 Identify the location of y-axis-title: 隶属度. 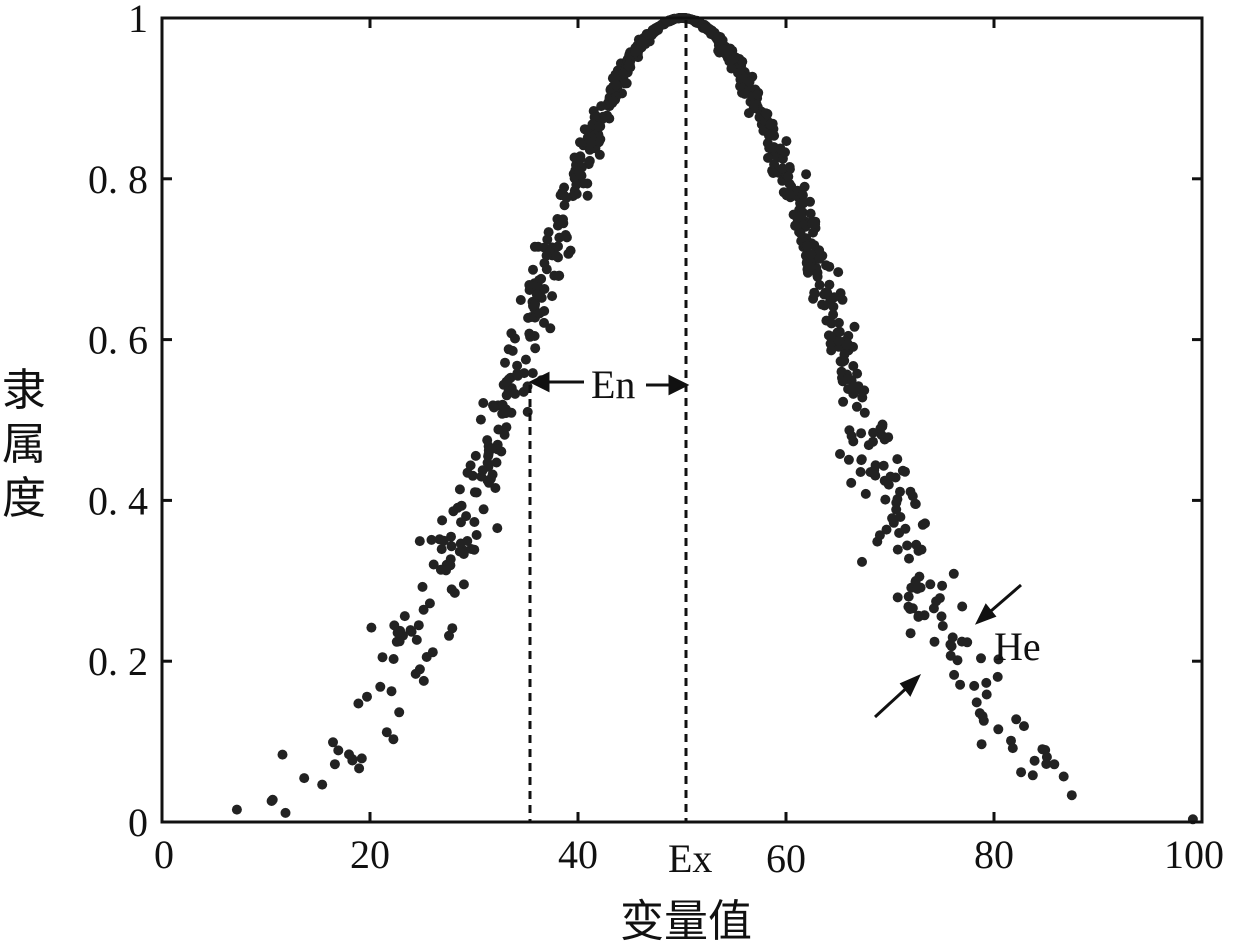
(24, 444).